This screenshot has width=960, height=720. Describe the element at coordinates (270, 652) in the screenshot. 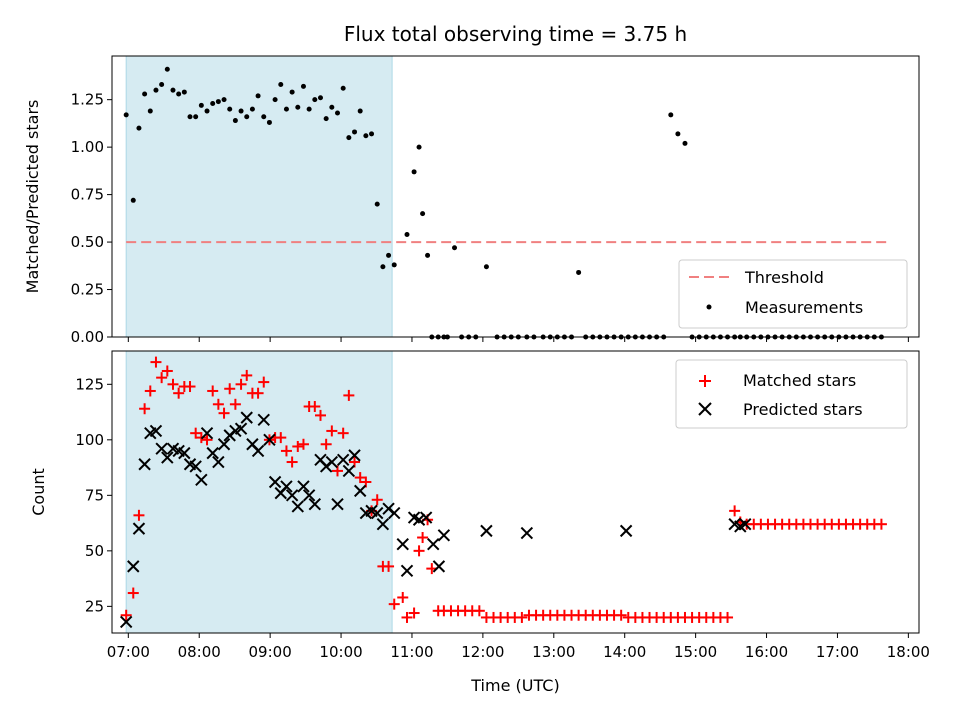

I see `xtick-label: 09:00` at that location.